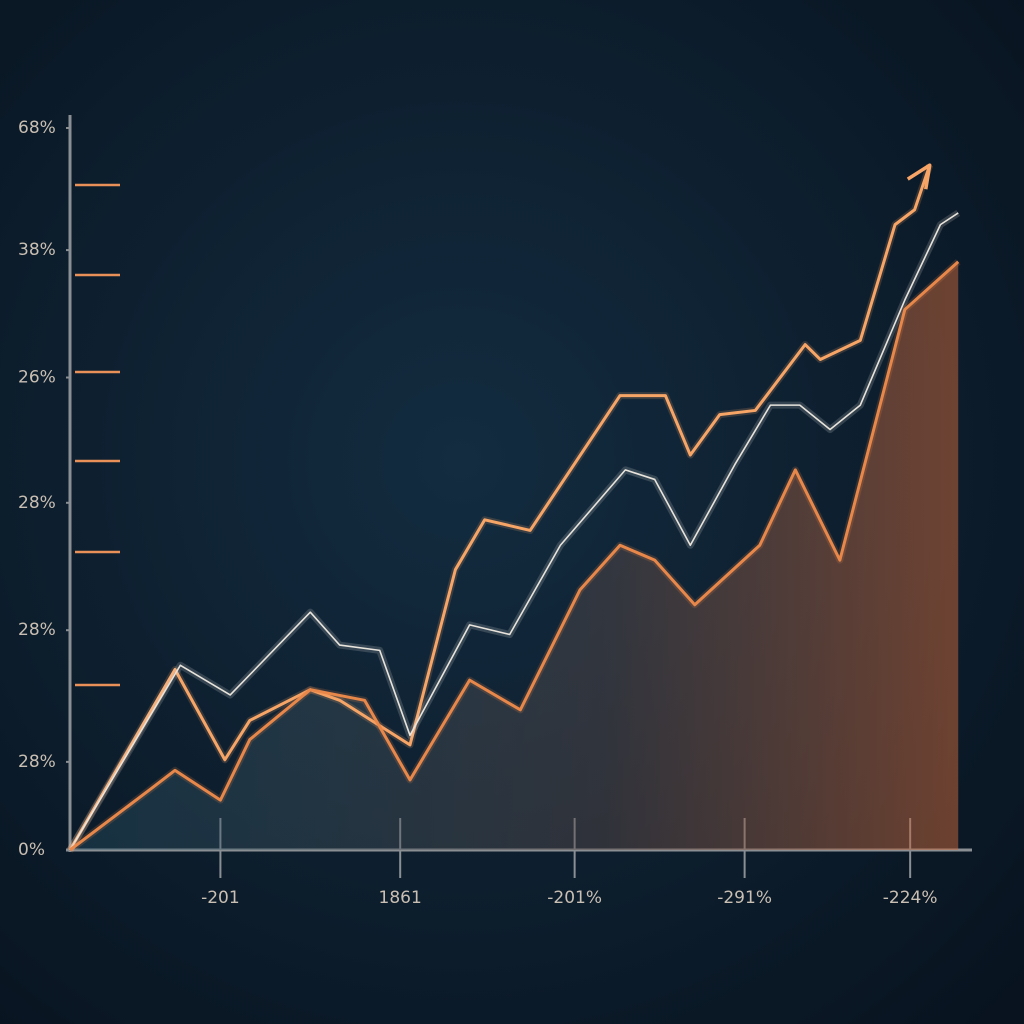  I want to click on x-tick-label: -224%, so click(910, 898).